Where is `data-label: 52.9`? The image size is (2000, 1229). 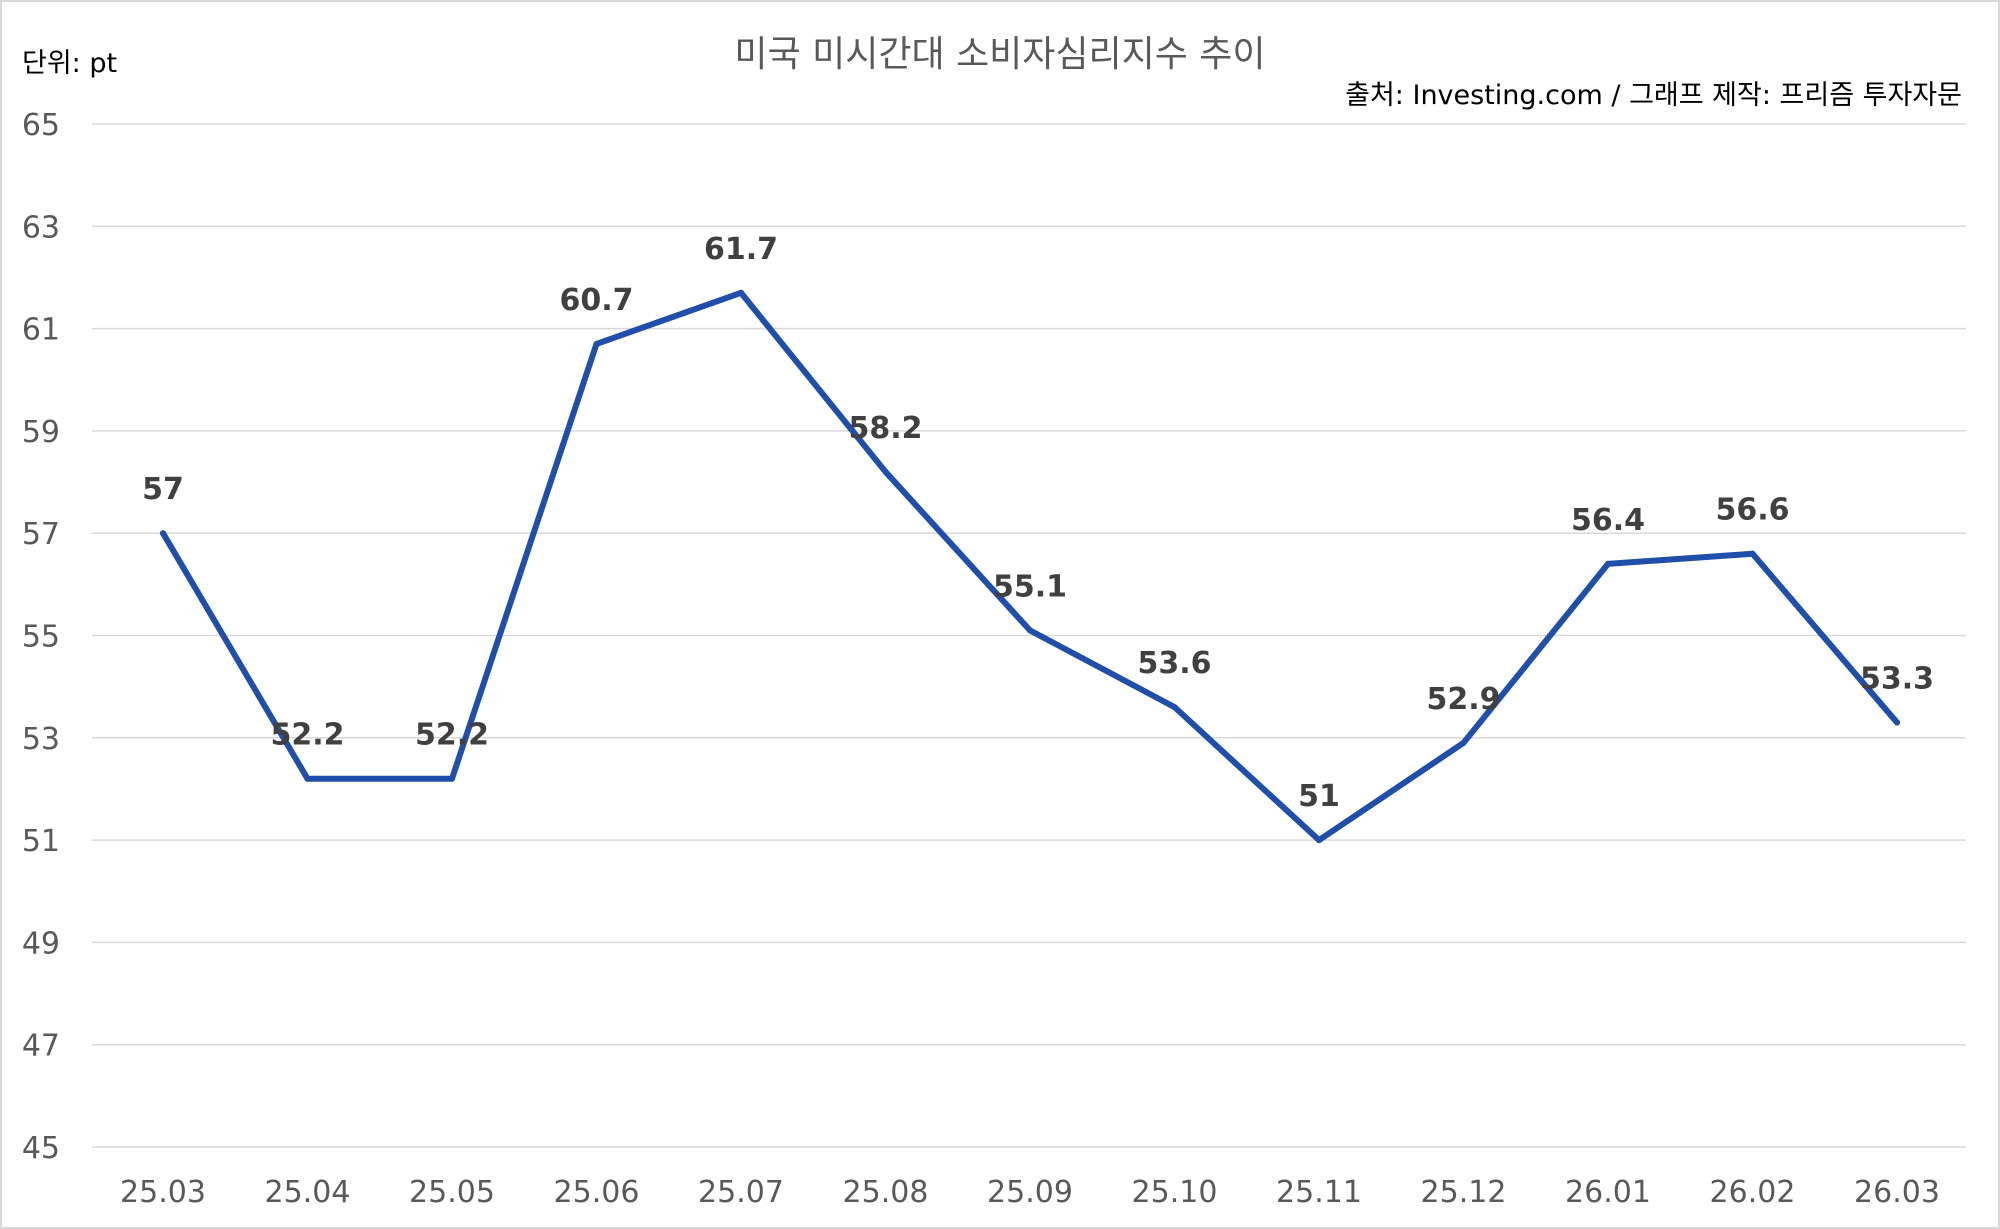 data-label: 52.9 is located at coordinates (1463, 699).